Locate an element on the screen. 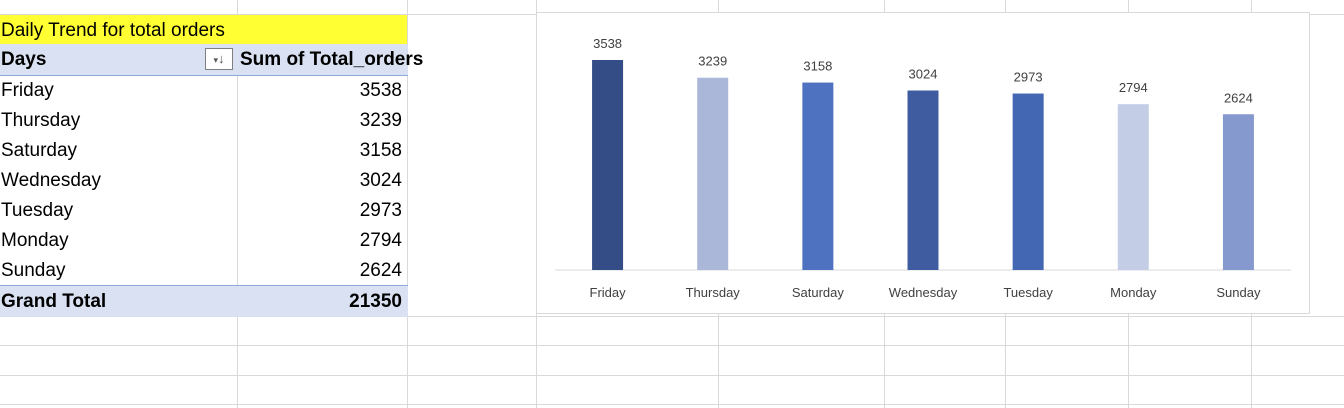 The width and height of the screenshot is (1344, 408). sum-header: Sum of Total_orders is located at coordinates (332, 59).